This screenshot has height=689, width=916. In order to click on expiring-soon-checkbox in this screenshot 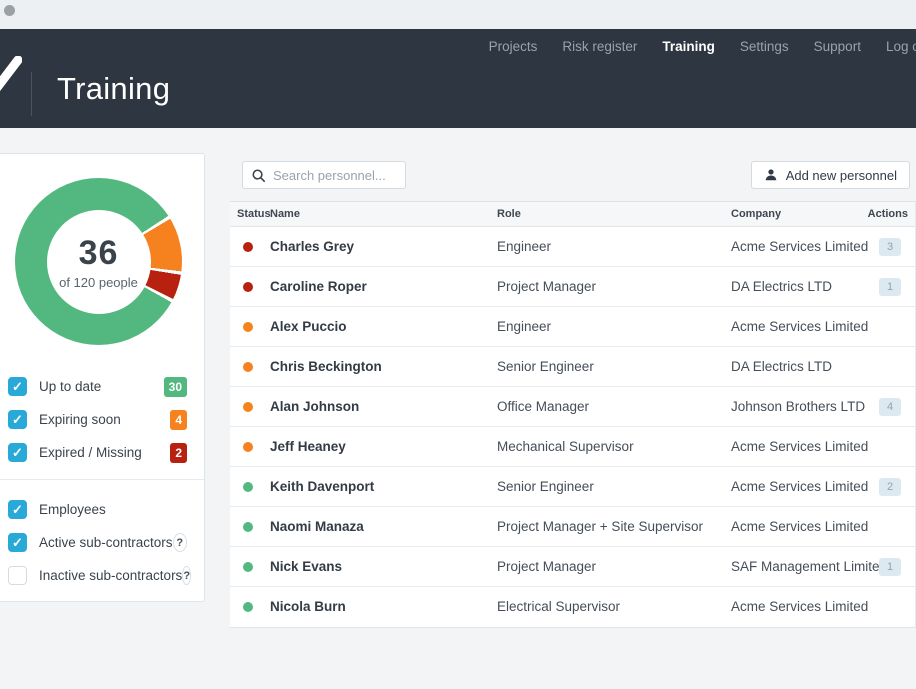, I will do `click(17, 419)`.